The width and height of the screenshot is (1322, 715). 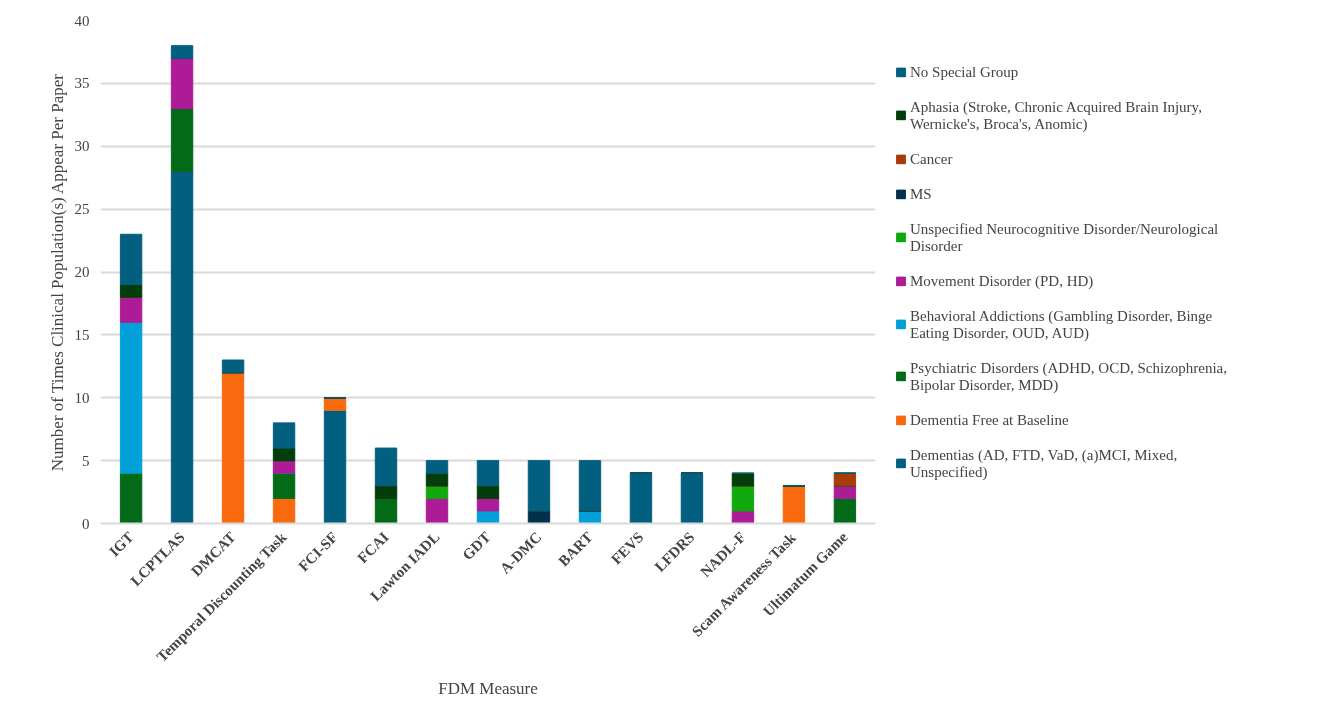 I want to click on legend-label: Dementias (AD, FTD, VaD, (a)MCI, Mixed, Unspecified), so click(x=1044, y=463).